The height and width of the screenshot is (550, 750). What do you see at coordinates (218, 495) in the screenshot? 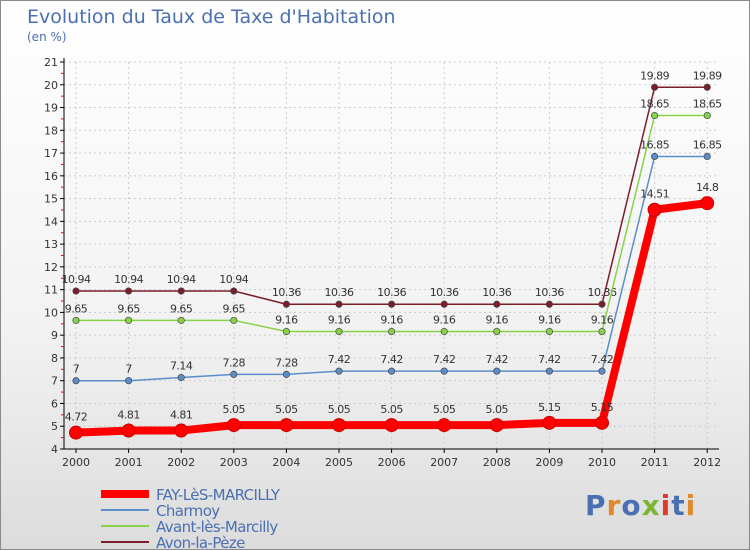
I see `legend-label: FAY-LèS-MARCILLY` at bounding box center [218, 495].